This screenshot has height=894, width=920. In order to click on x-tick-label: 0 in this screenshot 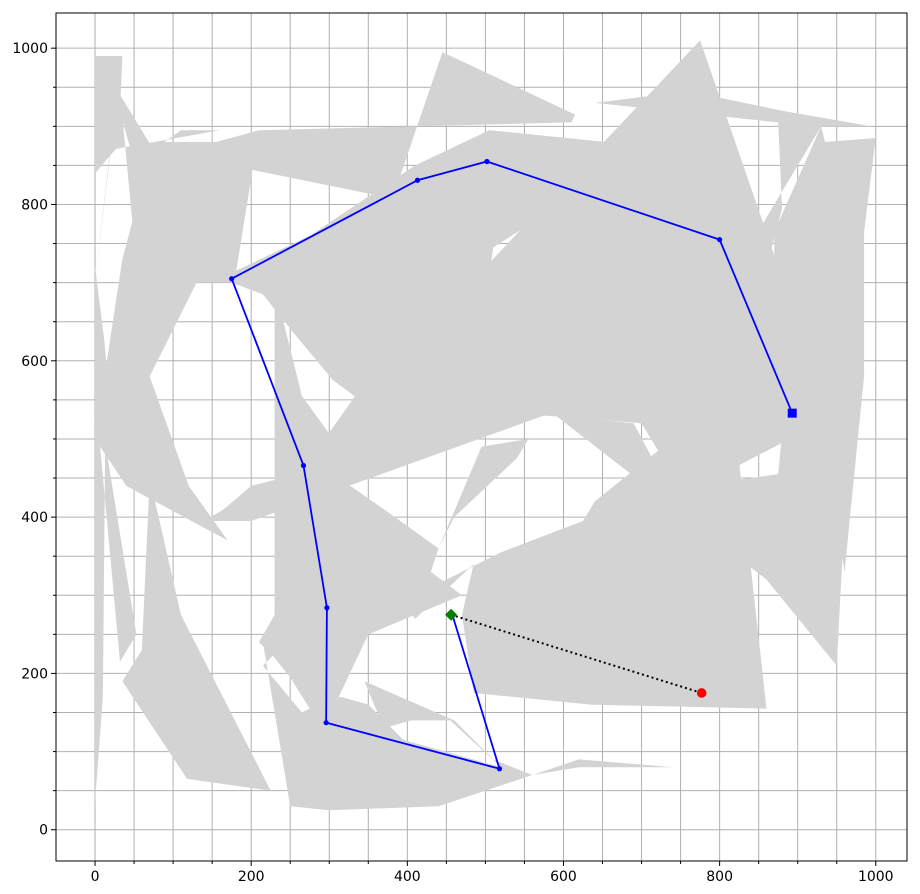, I will do `click(95, 877)`.